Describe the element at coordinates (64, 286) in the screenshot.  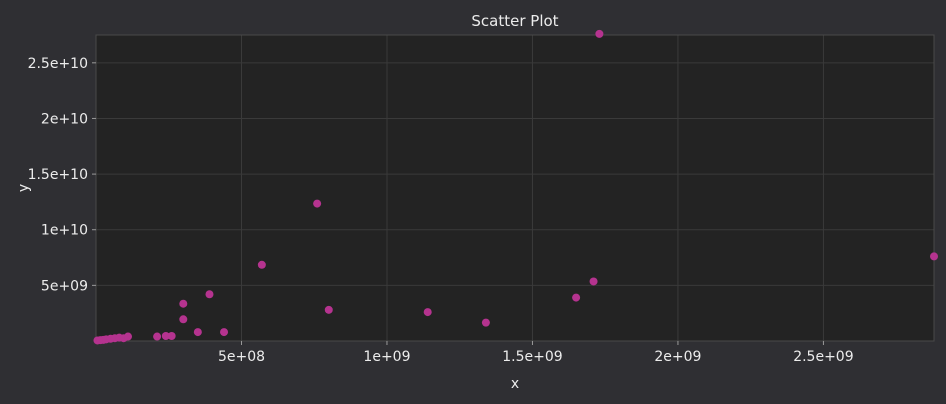
I see `y-tick-label: 5e+09` at that location.